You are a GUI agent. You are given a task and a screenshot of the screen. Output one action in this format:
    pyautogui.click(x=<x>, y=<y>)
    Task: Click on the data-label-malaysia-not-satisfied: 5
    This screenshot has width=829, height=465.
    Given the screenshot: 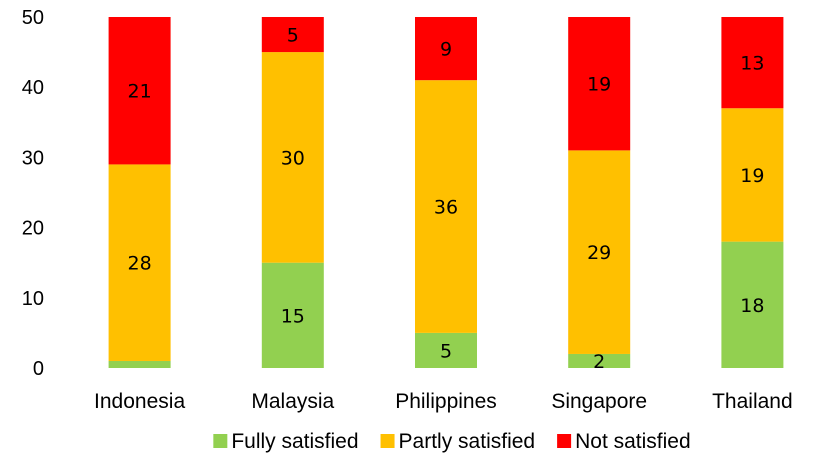 What is the action you would take?
    pyautogui.click(x=293, y=36)
    